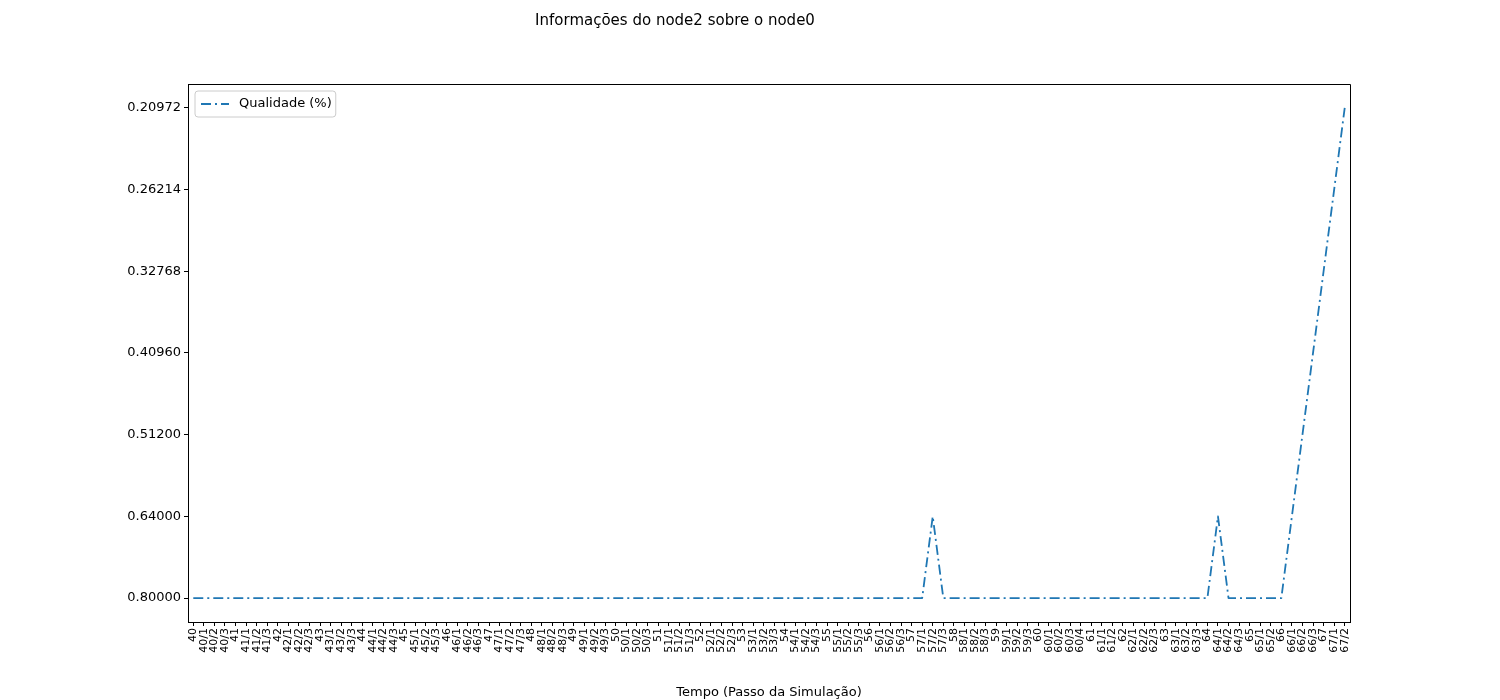  I want to click on x-tick-label: 65, so click(1249, 635).